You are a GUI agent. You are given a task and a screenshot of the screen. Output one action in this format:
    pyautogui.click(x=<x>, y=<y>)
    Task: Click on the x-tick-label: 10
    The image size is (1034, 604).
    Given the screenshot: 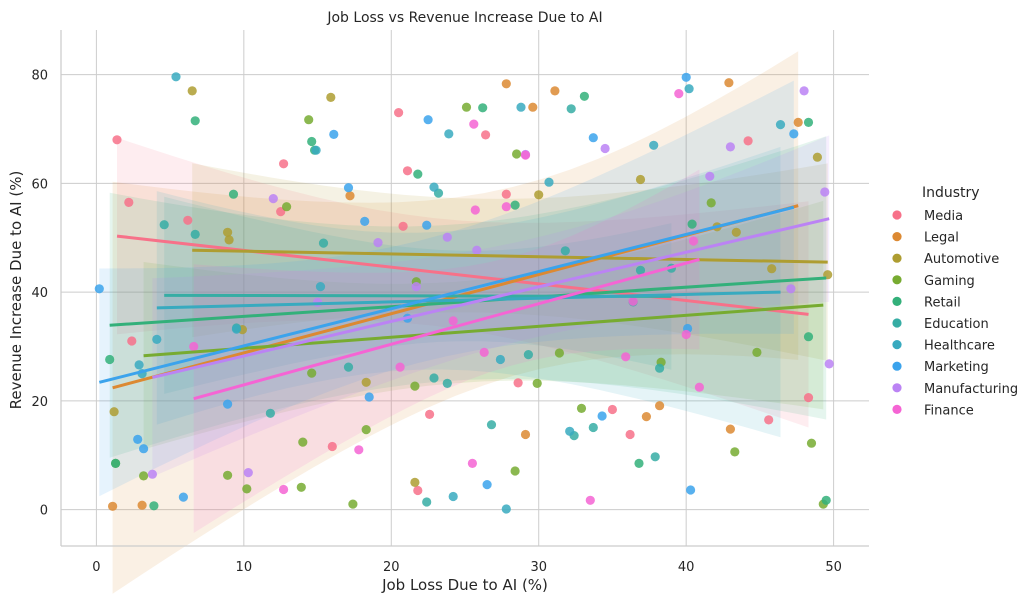 What is the action you would take?
    pyautogui.click(x=244, y=567)
    